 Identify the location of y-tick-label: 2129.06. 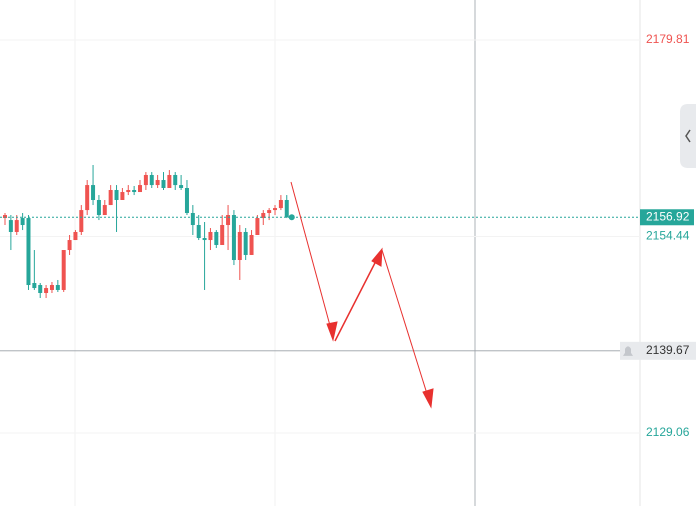
(668, 432).